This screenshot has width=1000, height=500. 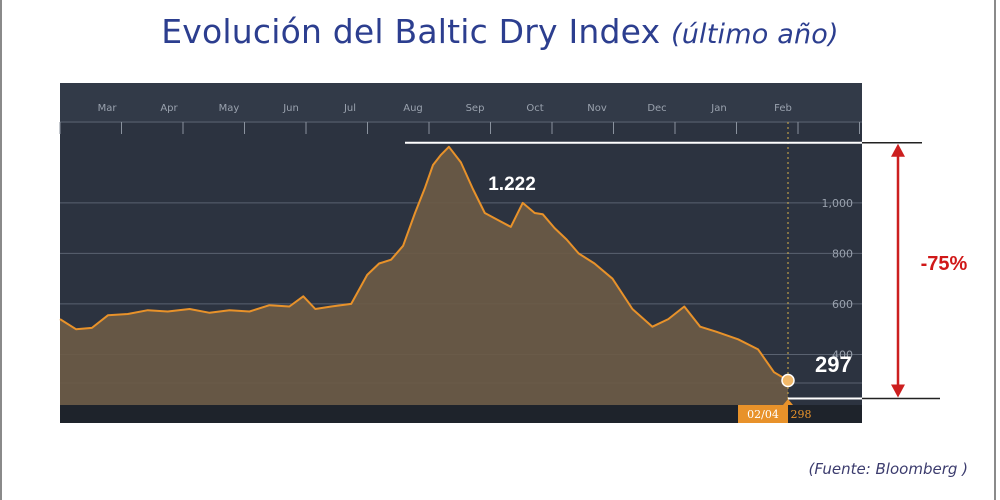 I want to click on y-tick-label: 800, so click(x=842, y=253).